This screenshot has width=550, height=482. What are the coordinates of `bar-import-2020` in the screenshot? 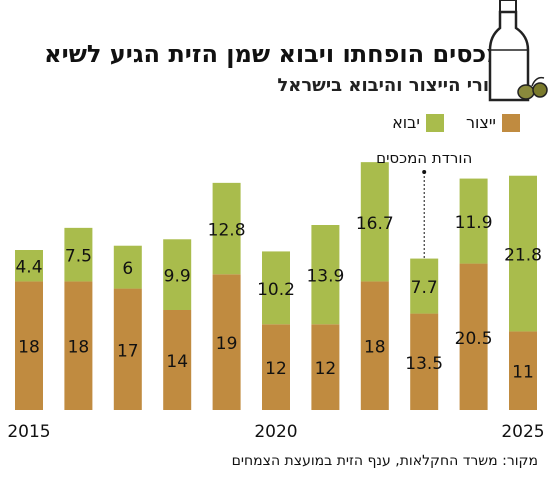 It's located at (276, 288).